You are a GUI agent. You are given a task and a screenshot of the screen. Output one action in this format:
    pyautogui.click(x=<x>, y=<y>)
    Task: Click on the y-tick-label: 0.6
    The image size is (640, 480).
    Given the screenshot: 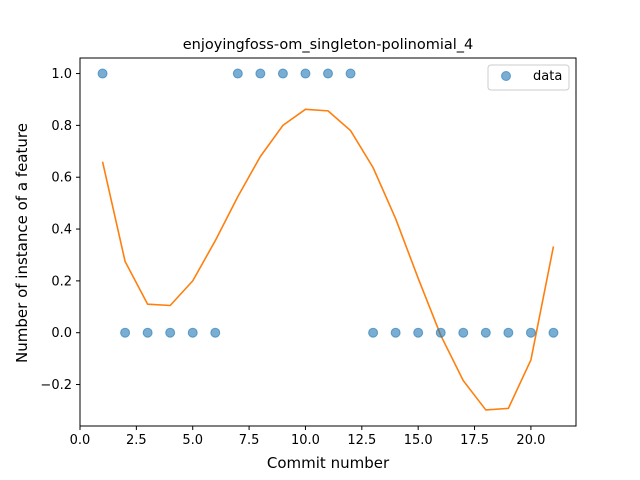 What is the action you would take?
    pyautogui.click(x=61, y=178)
    